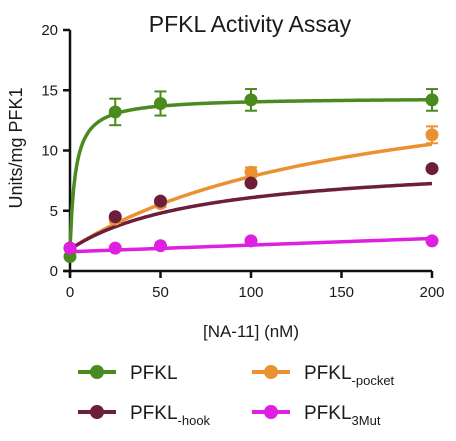 The height and width of the screenshot is (441, 456). Describe the element at coordinates (16, 147) in the screenshot. I see `y-axis-label: Units/mg PFK1` at that location.